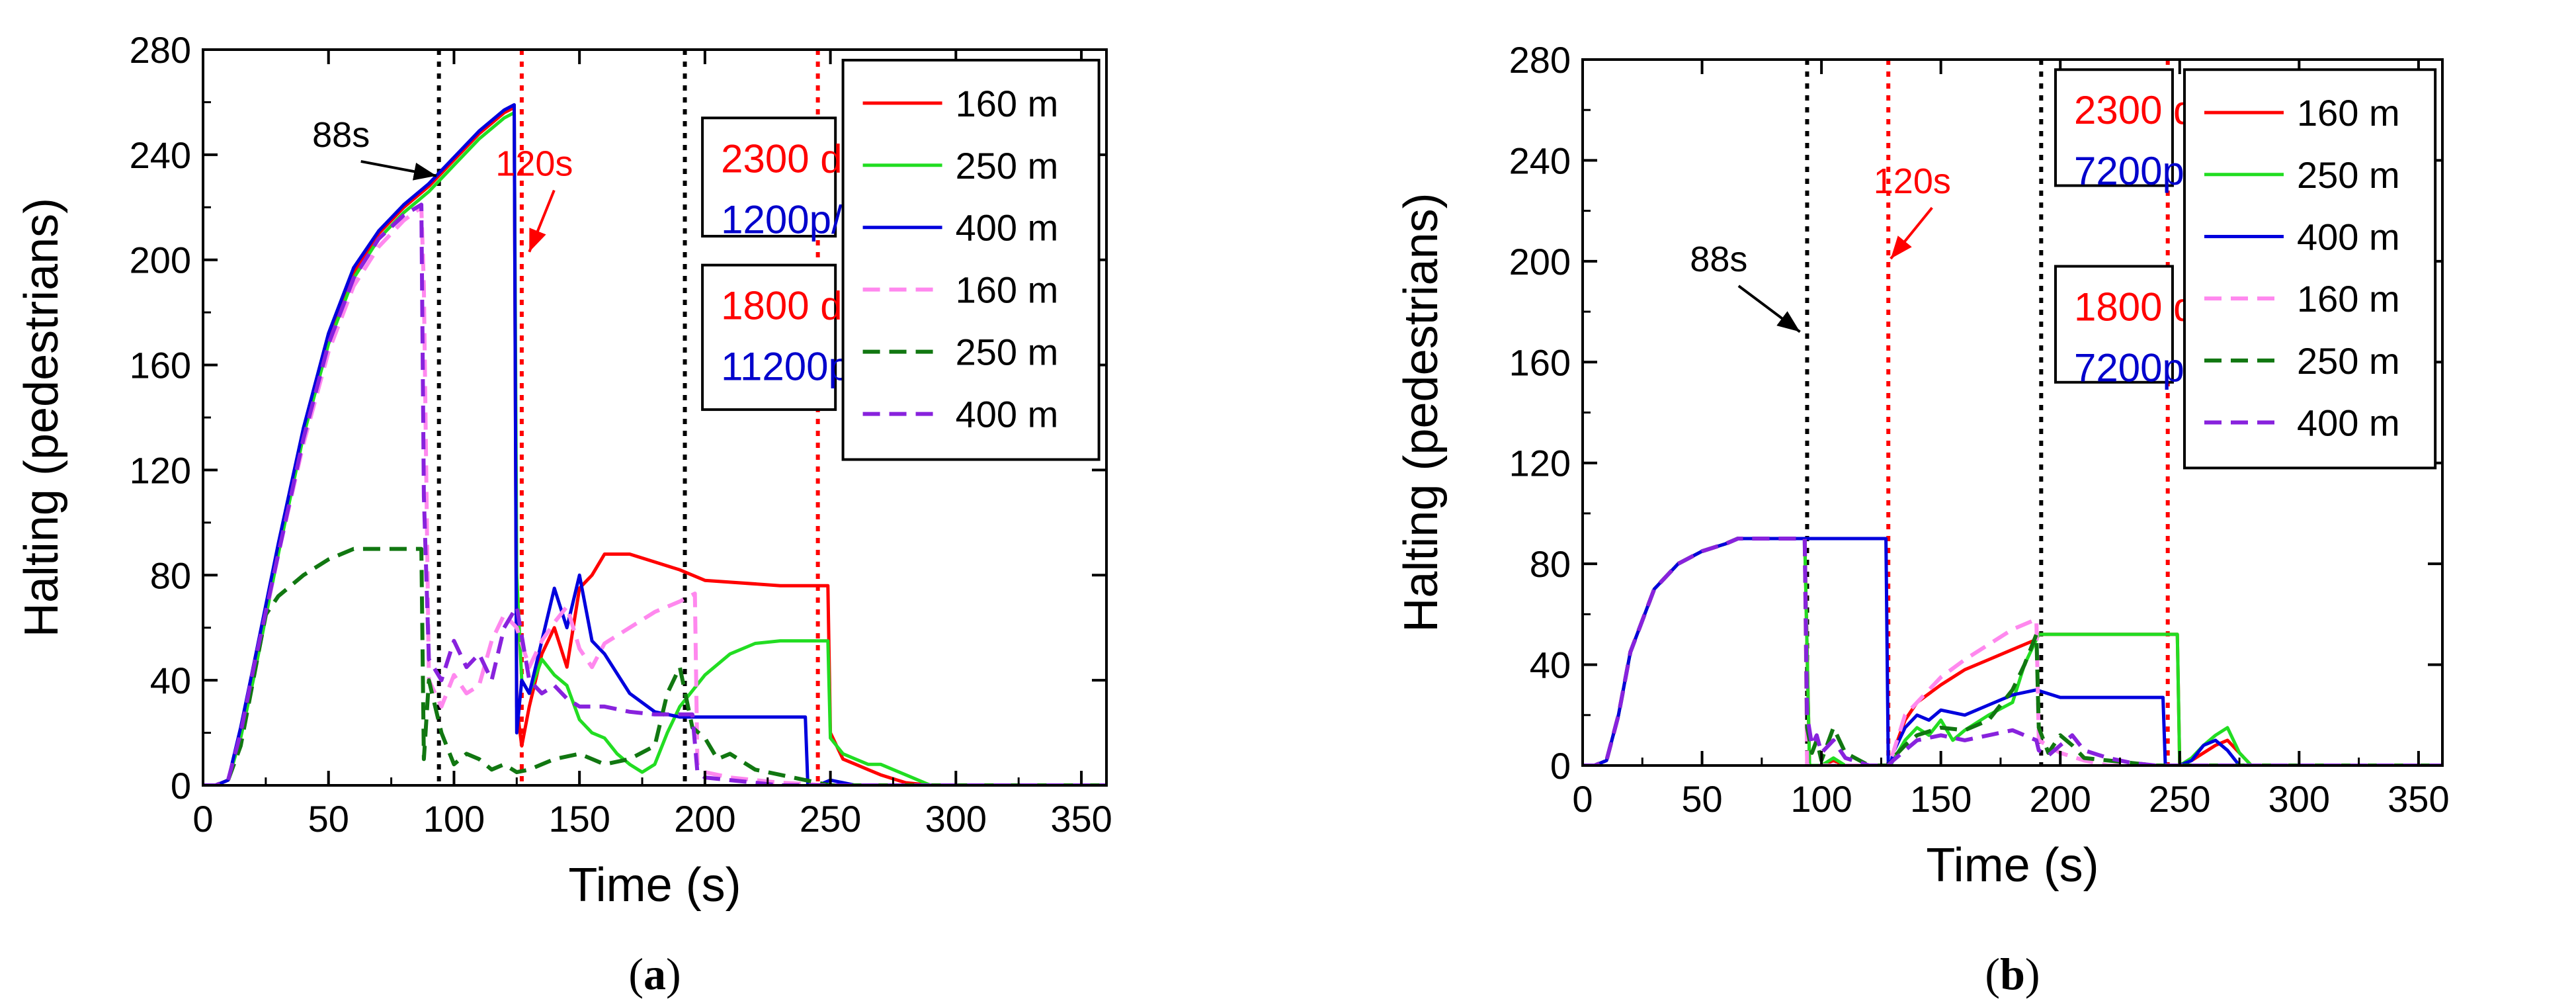 The height and width of the screenshot is (1007, 2576). I want to click on panel-caption: (a), so click(654, 974).